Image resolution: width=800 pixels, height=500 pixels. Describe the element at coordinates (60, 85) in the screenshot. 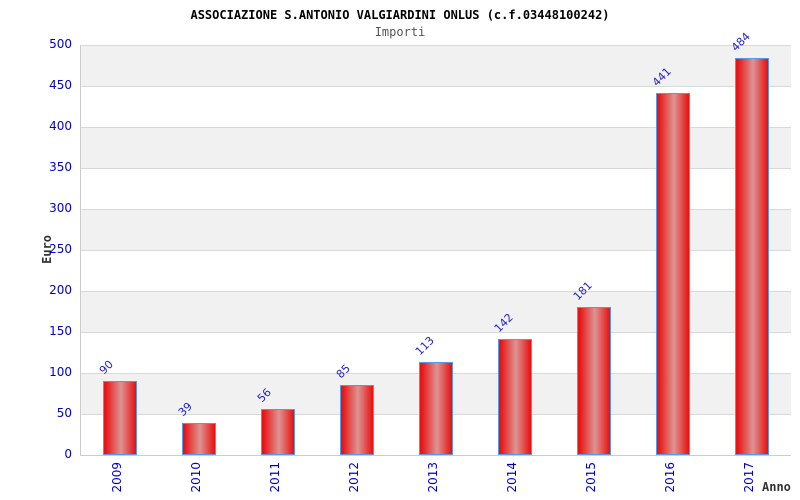

I see `y-tick-label: 450` at that location.